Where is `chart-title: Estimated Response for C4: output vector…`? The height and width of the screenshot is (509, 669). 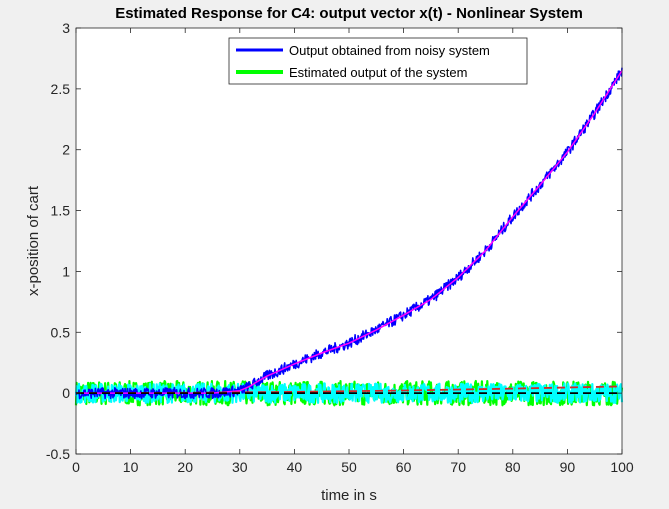
chart-title: Estimated Response for C4: output vector… is located at coordinates (349, 13).